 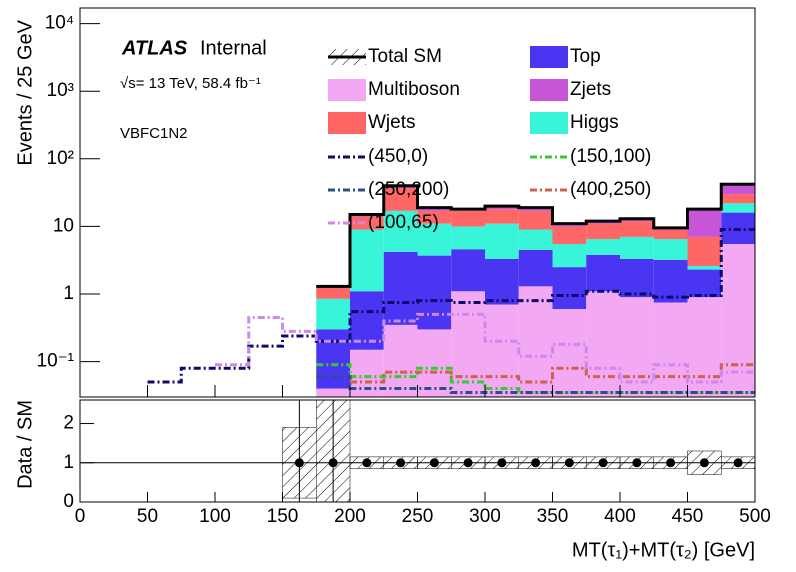 What do you see at coordinates (283, 516) in the screenshot?
I see `x-tick-label: 150` at bounding box center [283, 516].